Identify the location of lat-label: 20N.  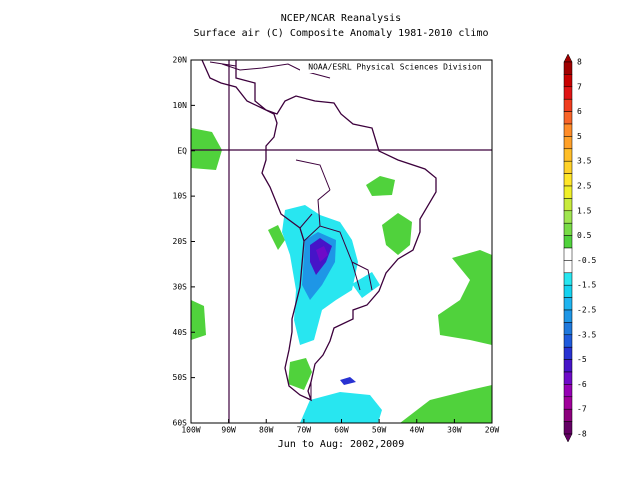
(180, 60).